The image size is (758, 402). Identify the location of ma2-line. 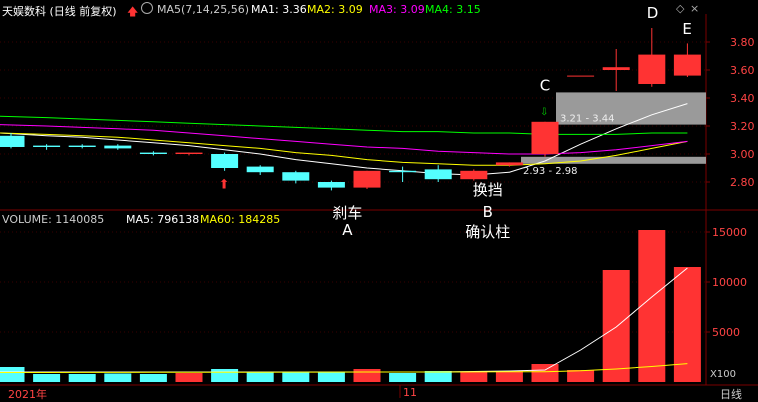
(344, 149).